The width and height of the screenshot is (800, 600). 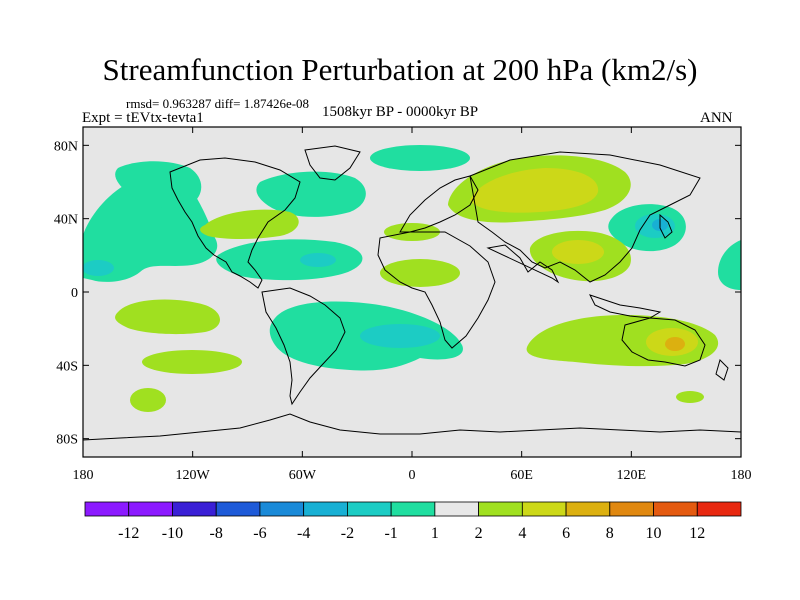 I want to click on coast-new-zealand, so click(x=722, y=370).